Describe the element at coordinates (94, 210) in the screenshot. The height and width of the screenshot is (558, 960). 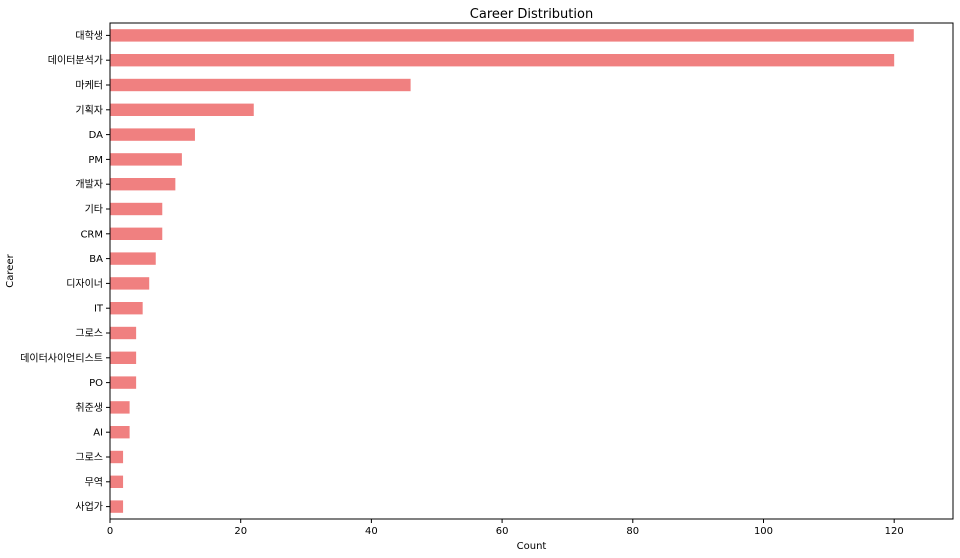
I see `y-tick-label: 기타` at that location.